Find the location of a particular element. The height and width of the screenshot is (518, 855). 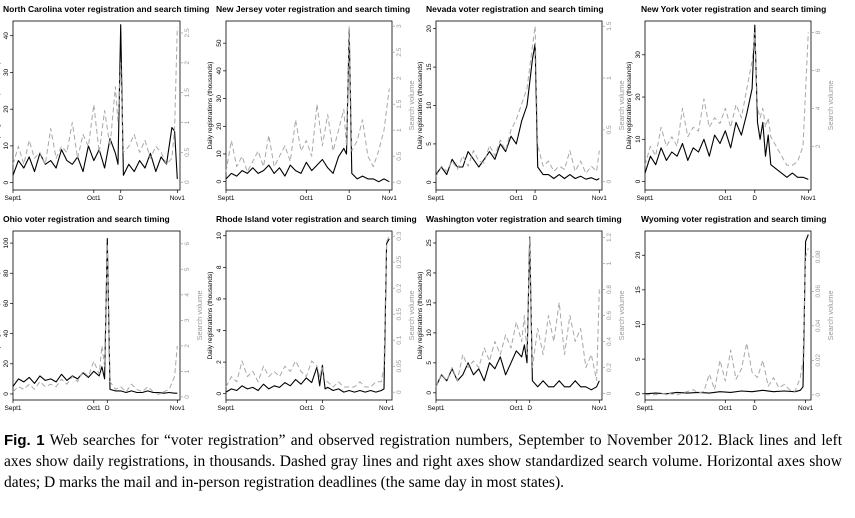

y2-tick-label: 0.02 is located at coordinates (818, 360).